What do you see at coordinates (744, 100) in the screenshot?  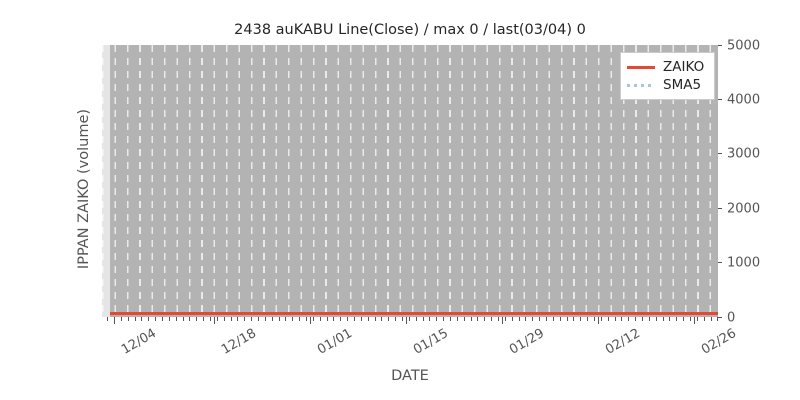 I see `y-tick-label: 4000` at bounding box center [744, 100].